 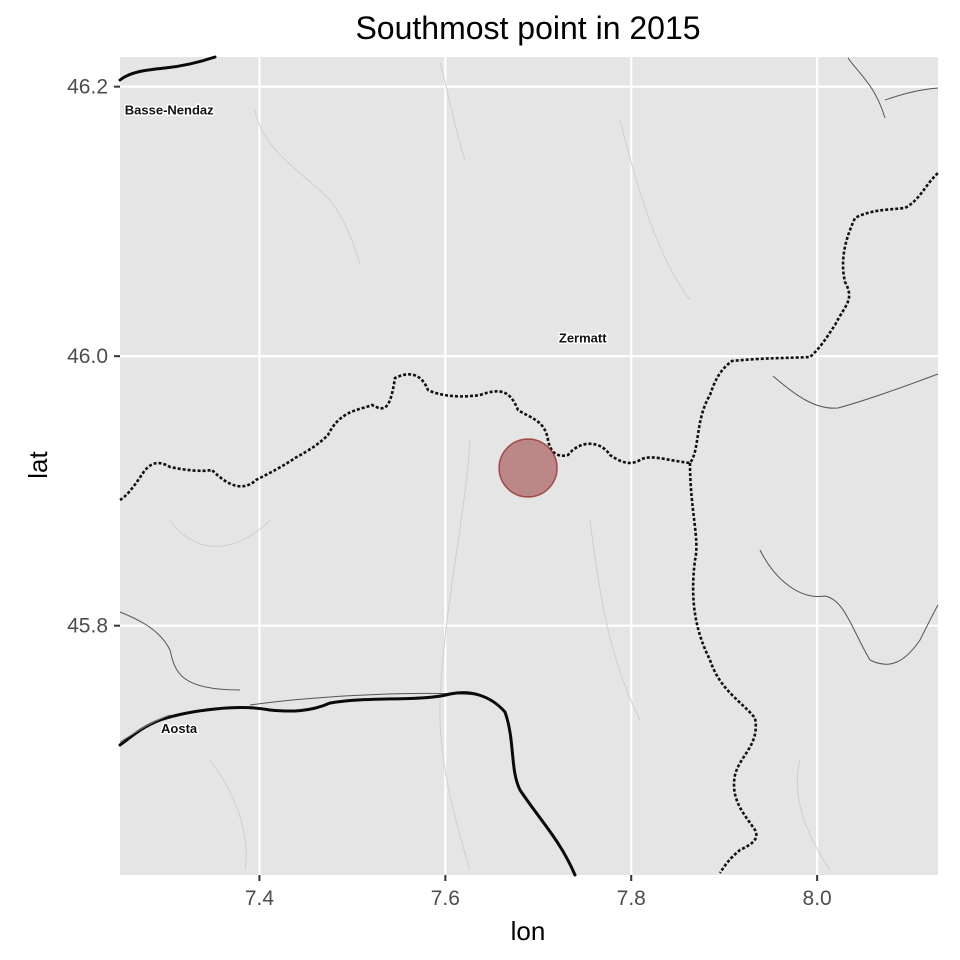 I want to click on plot-title: Southmost point in 2015, so click(x=527, y=28).